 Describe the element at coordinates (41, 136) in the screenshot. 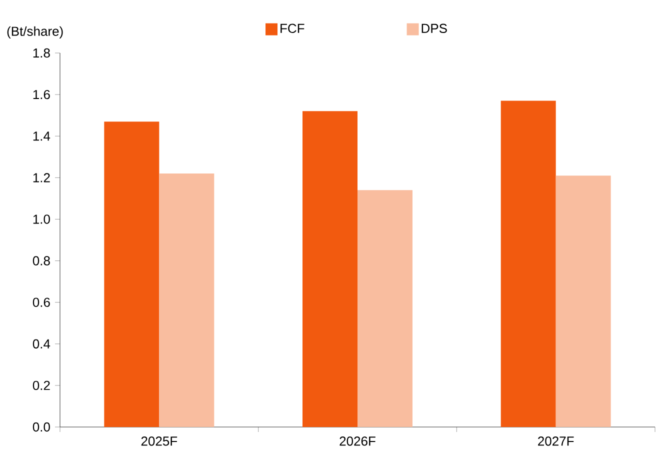

I see `y-tick-label: 1.4` at that location.